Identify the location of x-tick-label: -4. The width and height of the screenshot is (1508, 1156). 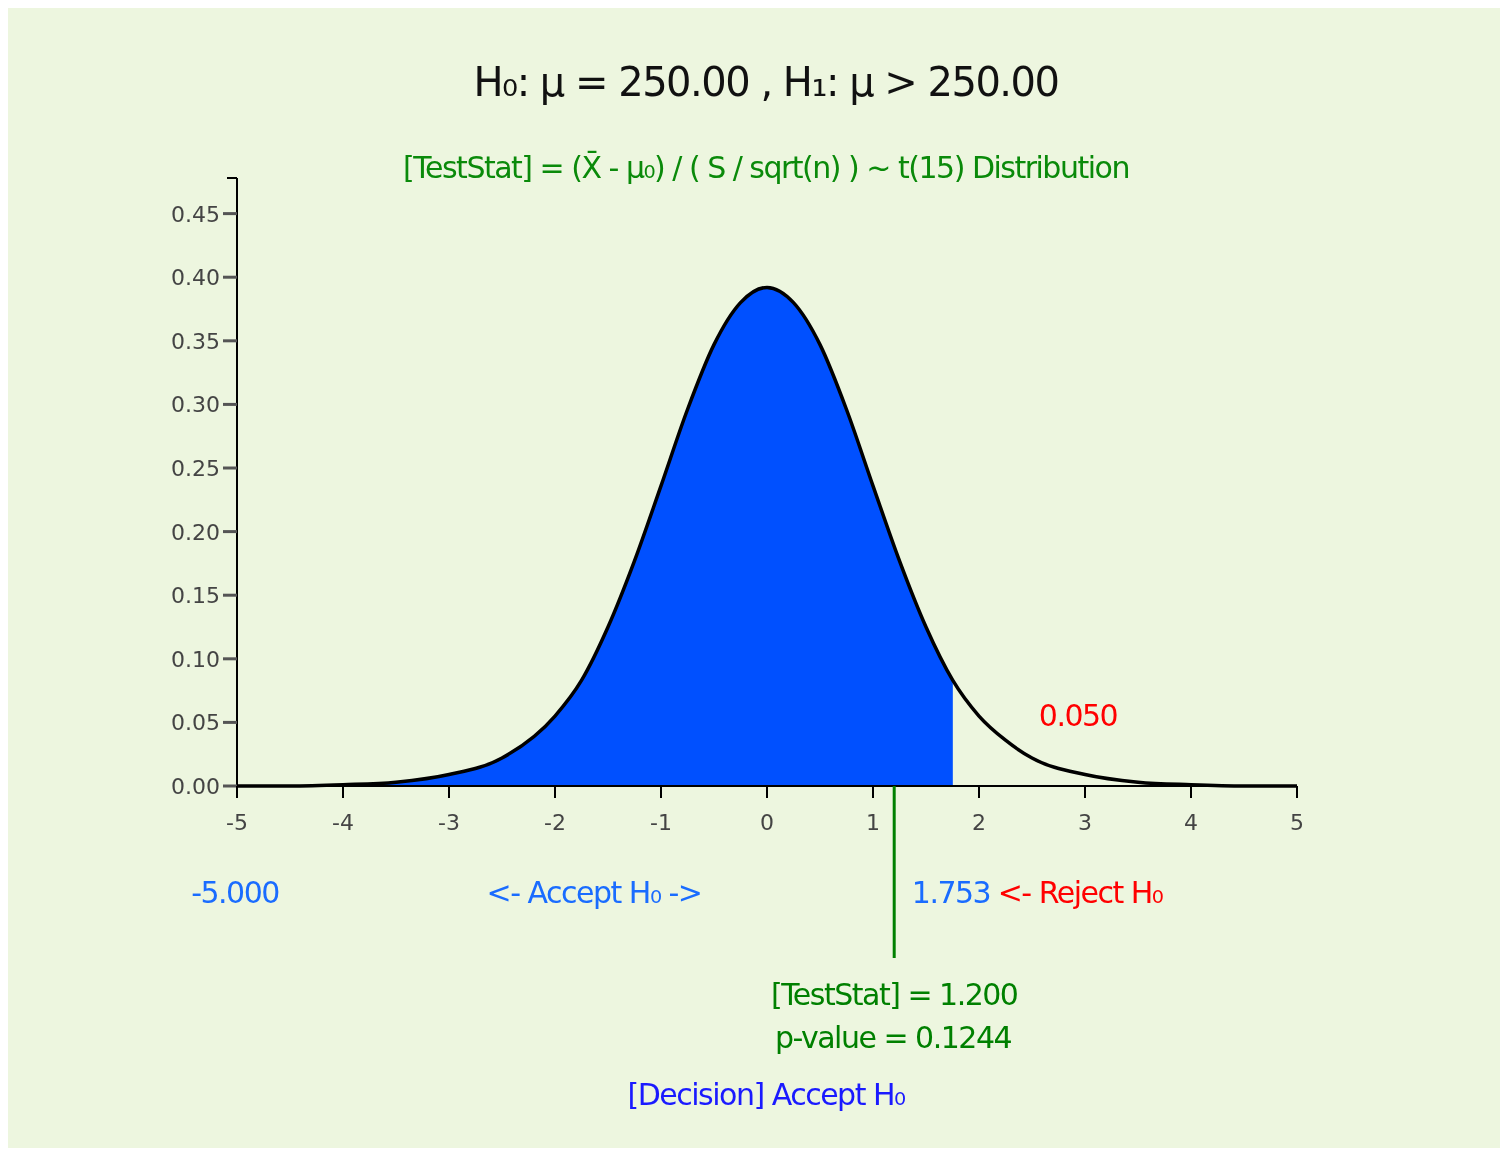
(343, 822).